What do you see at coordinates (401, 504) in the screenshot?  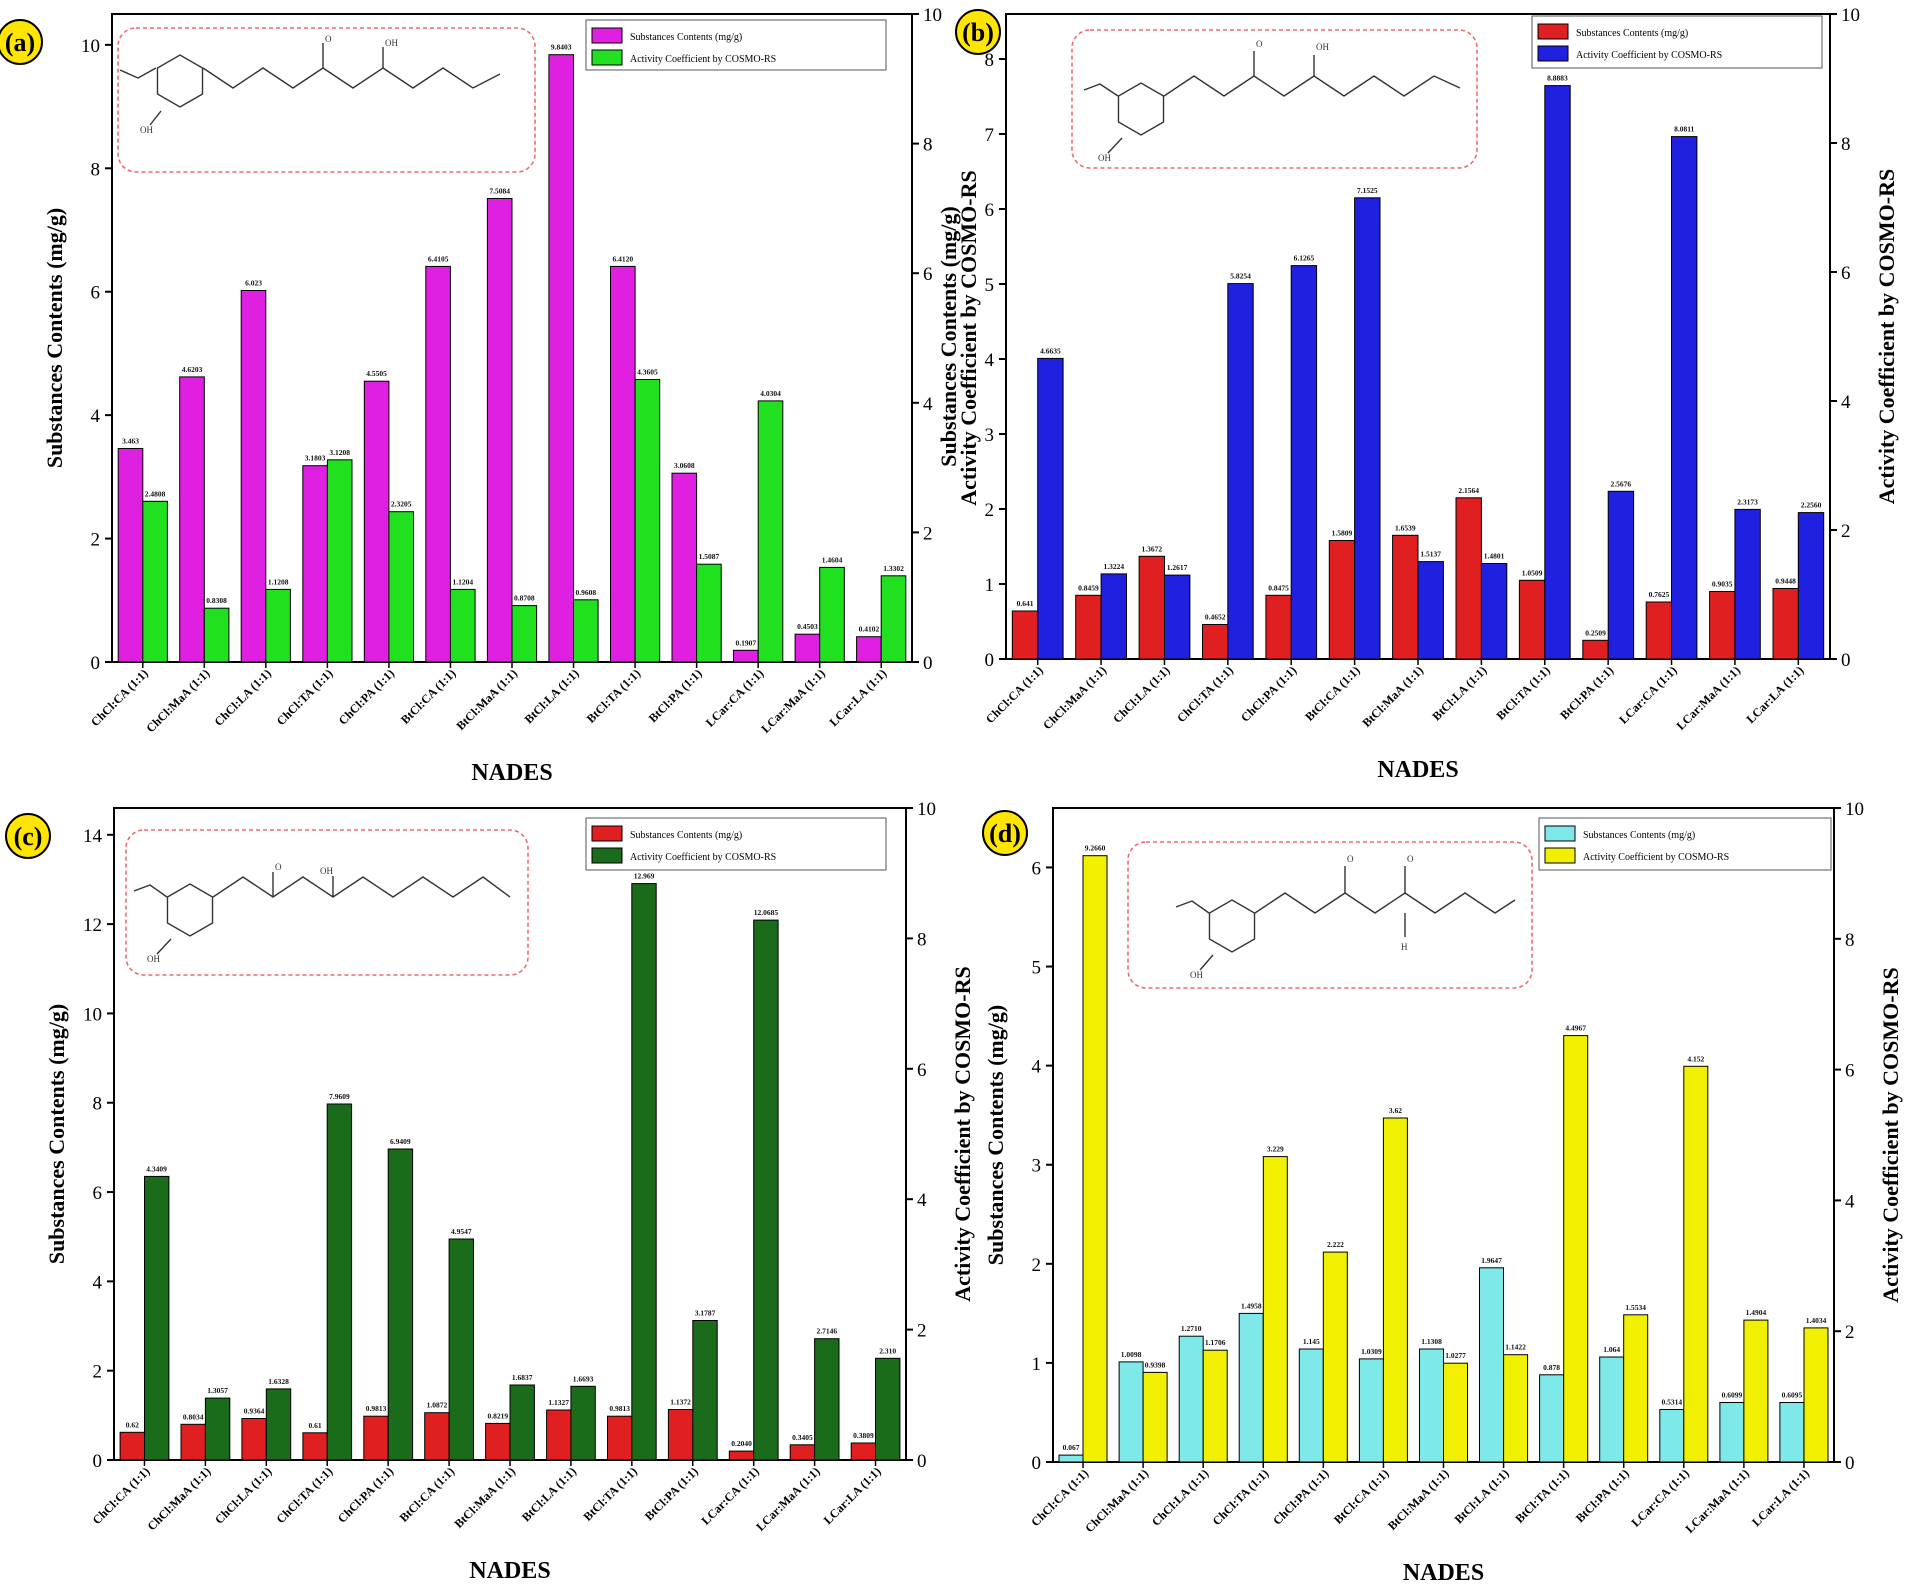 I see `data-label: 2.3205` at bounding box center [401, 504].